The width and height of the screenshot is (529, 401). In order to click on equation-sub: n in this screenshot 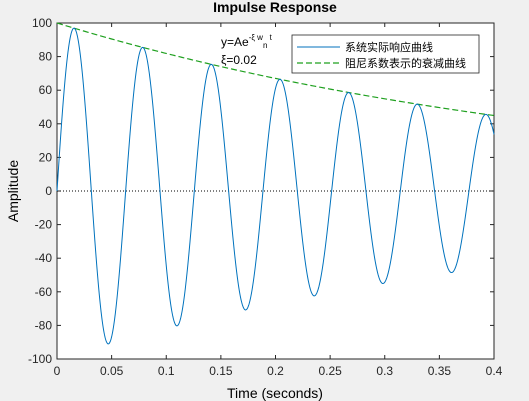, I will do `click(265, 45)`.